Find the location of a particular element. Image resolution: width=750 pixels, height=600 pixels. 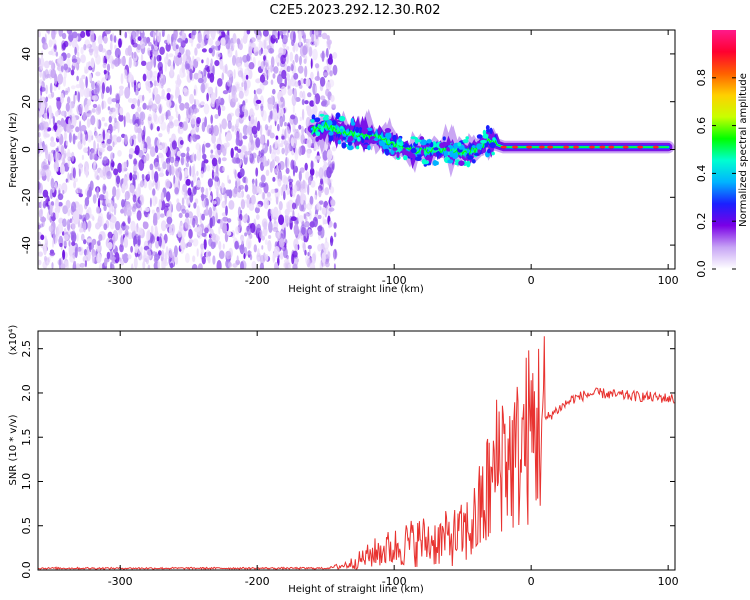

signal-peak-mark is located at coordinates (541, 147).